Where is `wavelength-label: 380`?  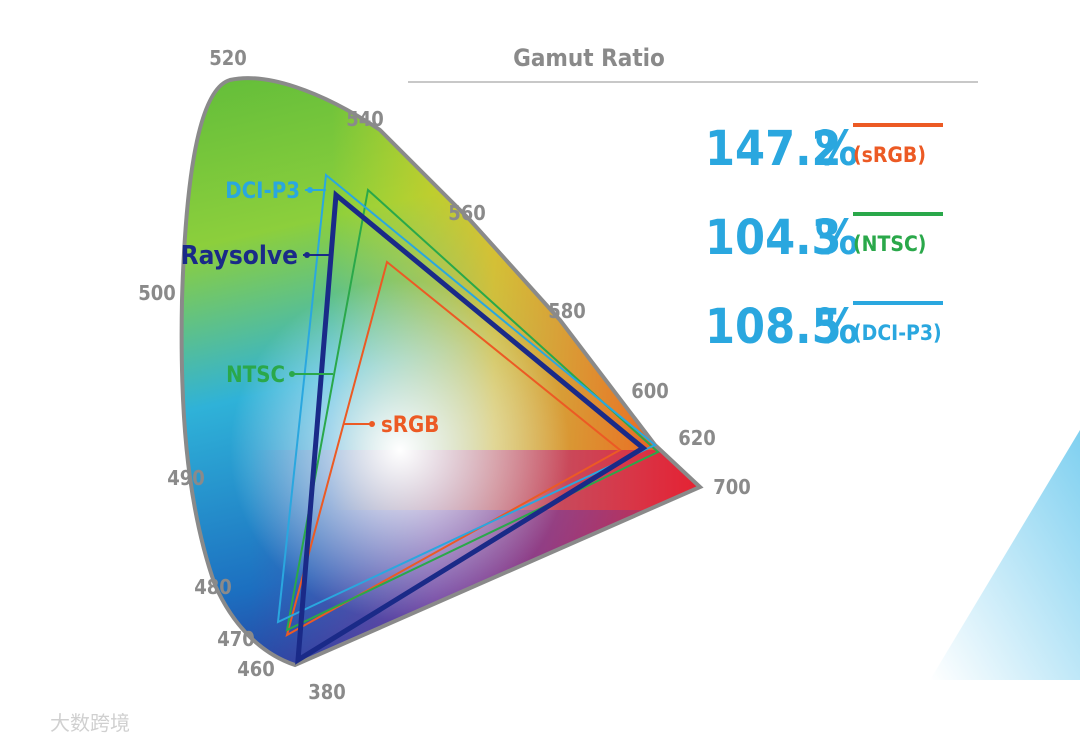
wavelength-label: 380 is located at coordinates (327, 692).